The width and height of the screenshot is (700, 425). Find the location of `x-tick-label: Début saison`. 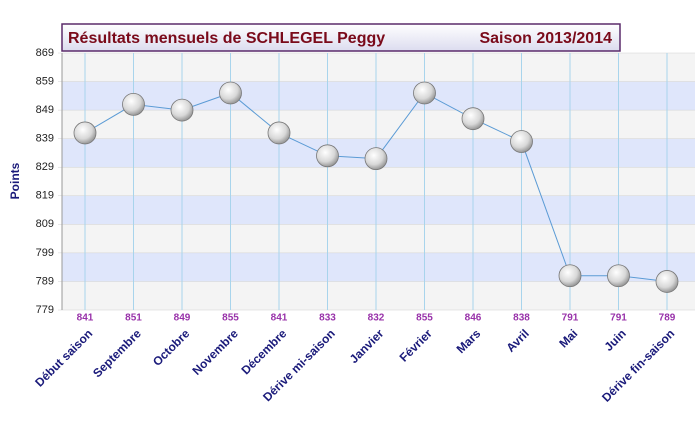

x-tick-label: Début saison is located at coordinates (63, 357).